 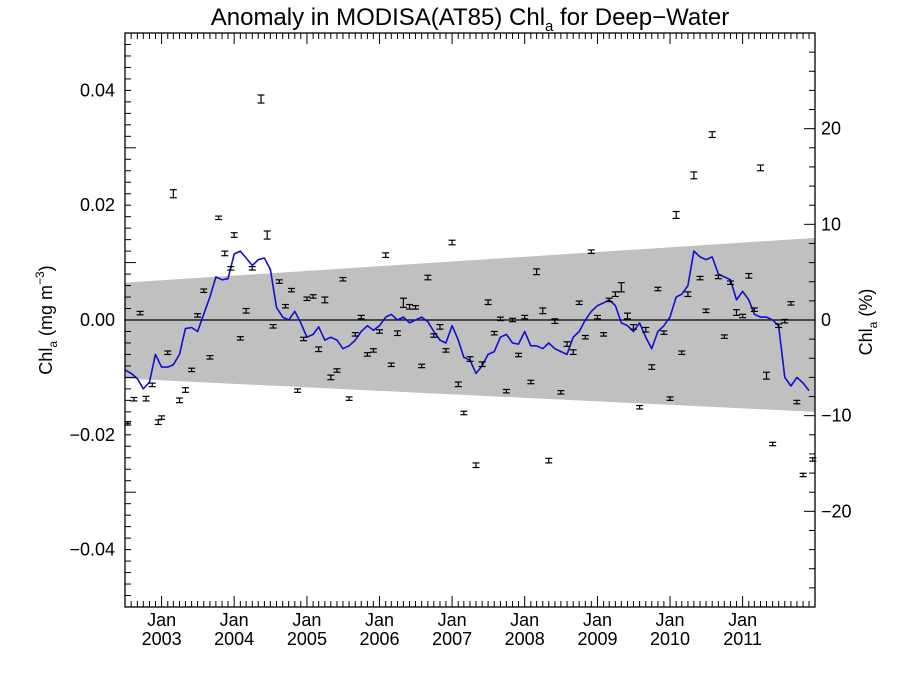 I want to click on title-main: Anomaly in MODISA(AT85) Chl, so click(x=378, y=17).